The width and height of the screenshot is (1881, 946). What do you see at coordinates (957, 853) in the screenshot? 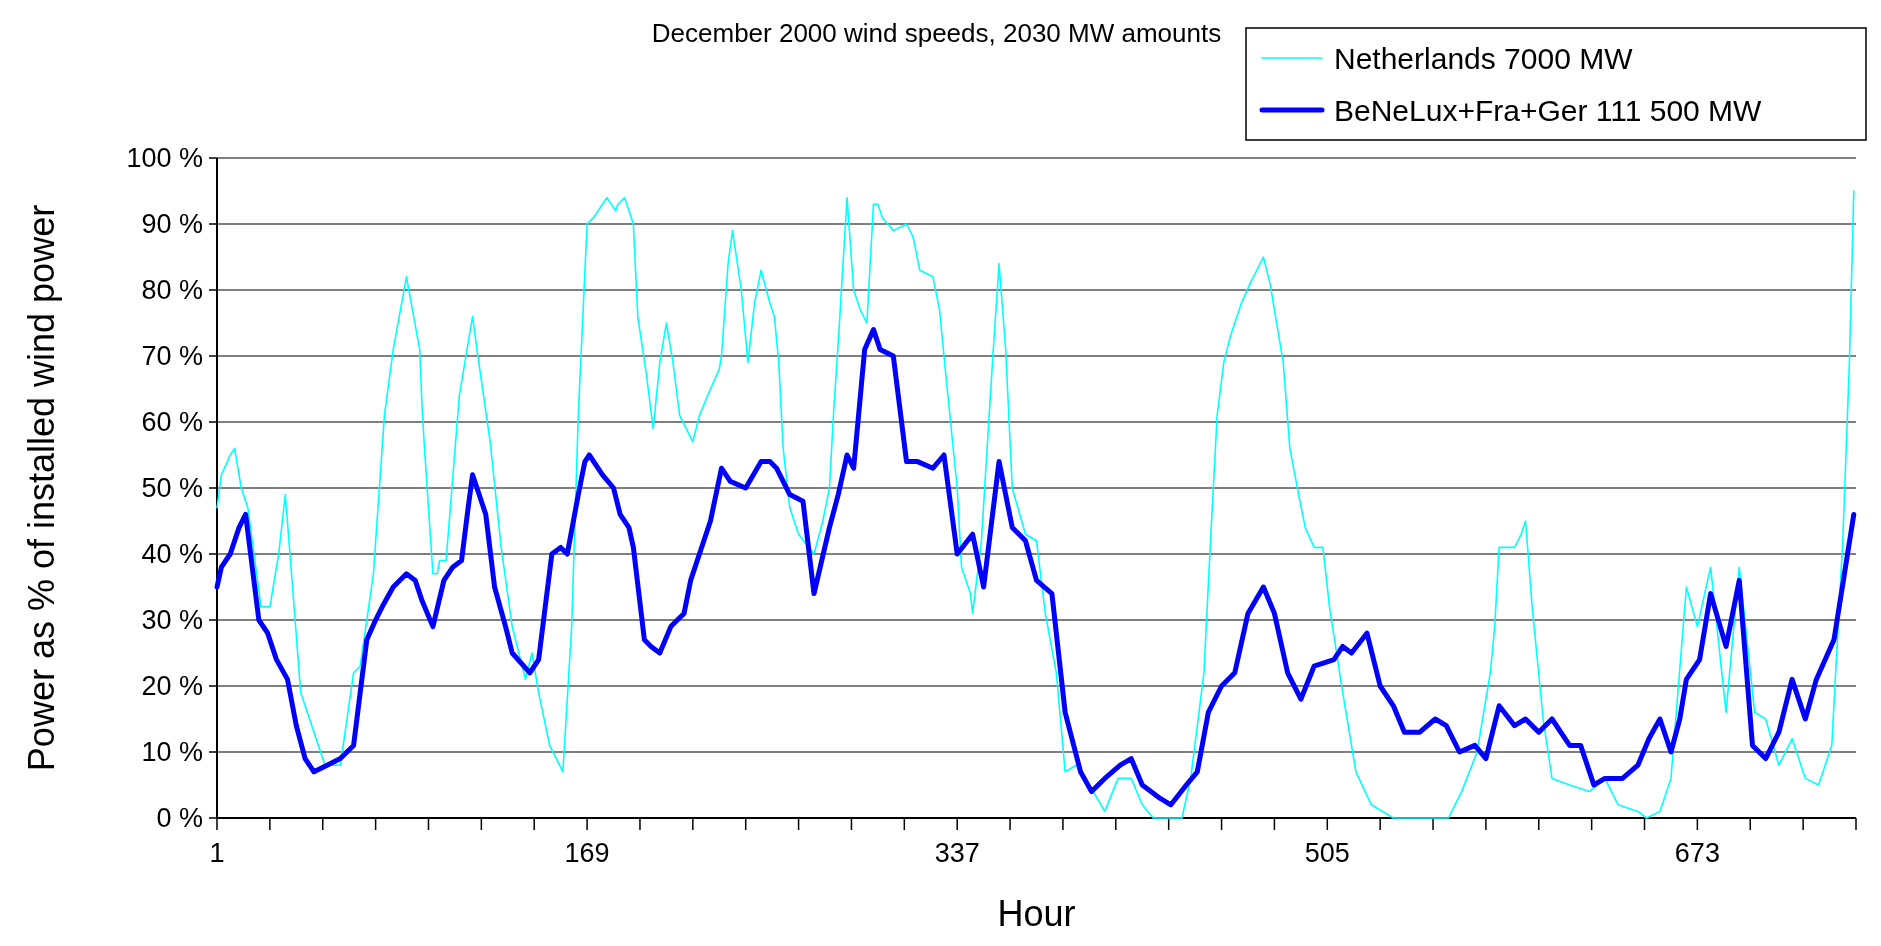
I see `x-tick-label: 337` at bounding box center [957, 853].